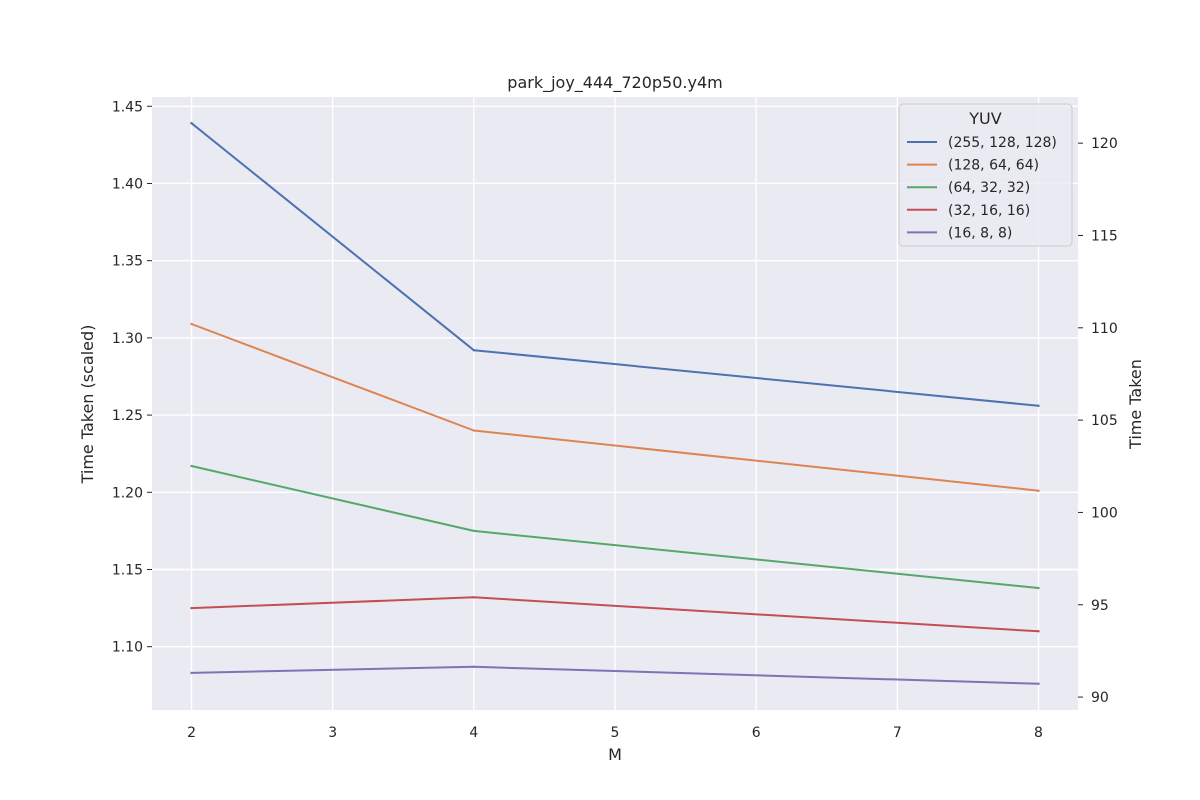 This screenshot has width=1200, height=800. Describe the element at coordinates (1100, 698) in the screenshot. I see `y-right-tick-label: 90` at that location.